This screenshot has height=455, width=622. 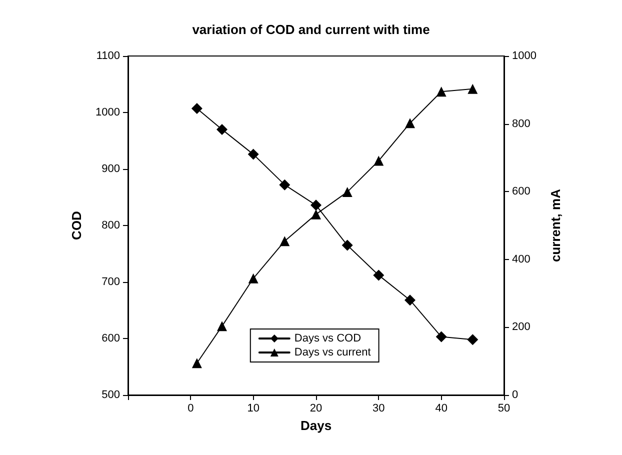 I want to click on x-axis-title: Days, so click(x=316, y=425).